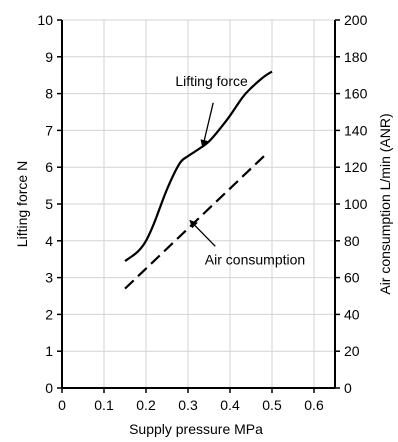  Describe the element at coordinates (352, 278) in the screenshot. I see `y-right-tick-label: 60` at that location.